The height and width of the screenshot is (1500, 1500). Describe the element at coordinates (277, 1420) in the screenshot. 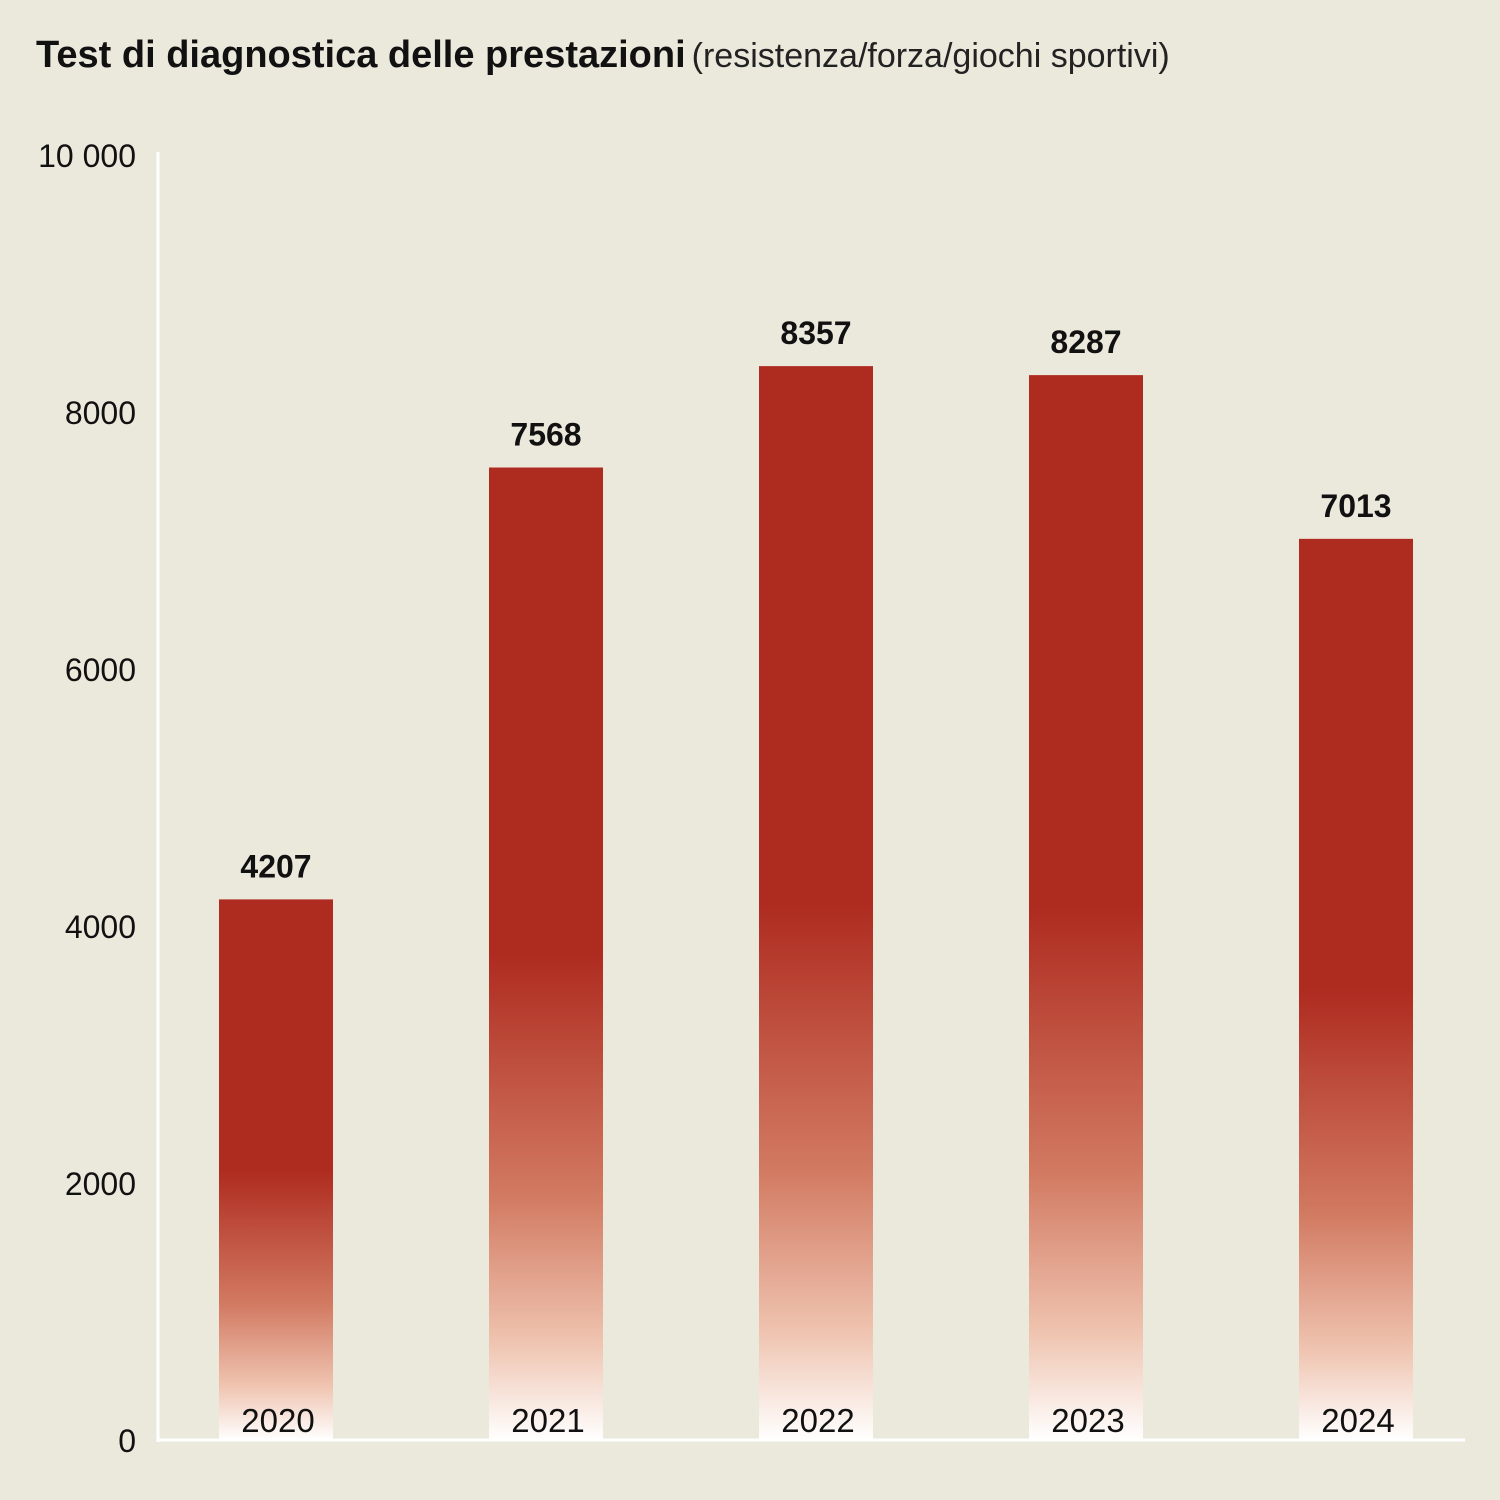

I see `x-tick-label-2020: 2020` at that location.